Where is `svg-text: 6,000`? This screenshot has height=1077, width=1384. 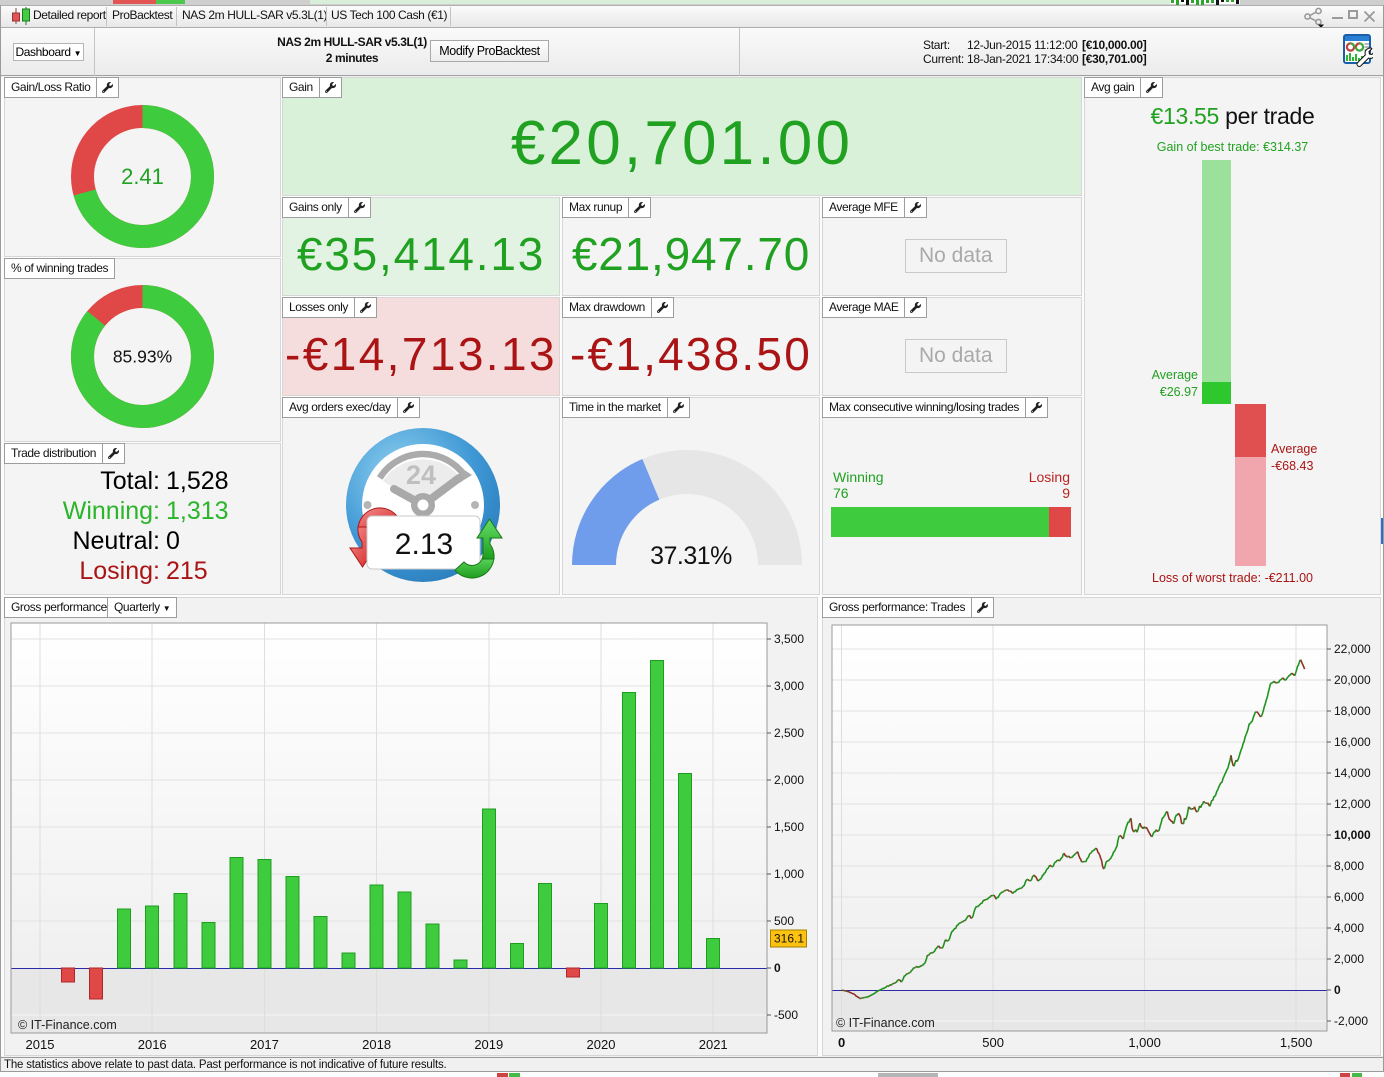 svg-text: 6,000 is located at coordinates (1349, 897).